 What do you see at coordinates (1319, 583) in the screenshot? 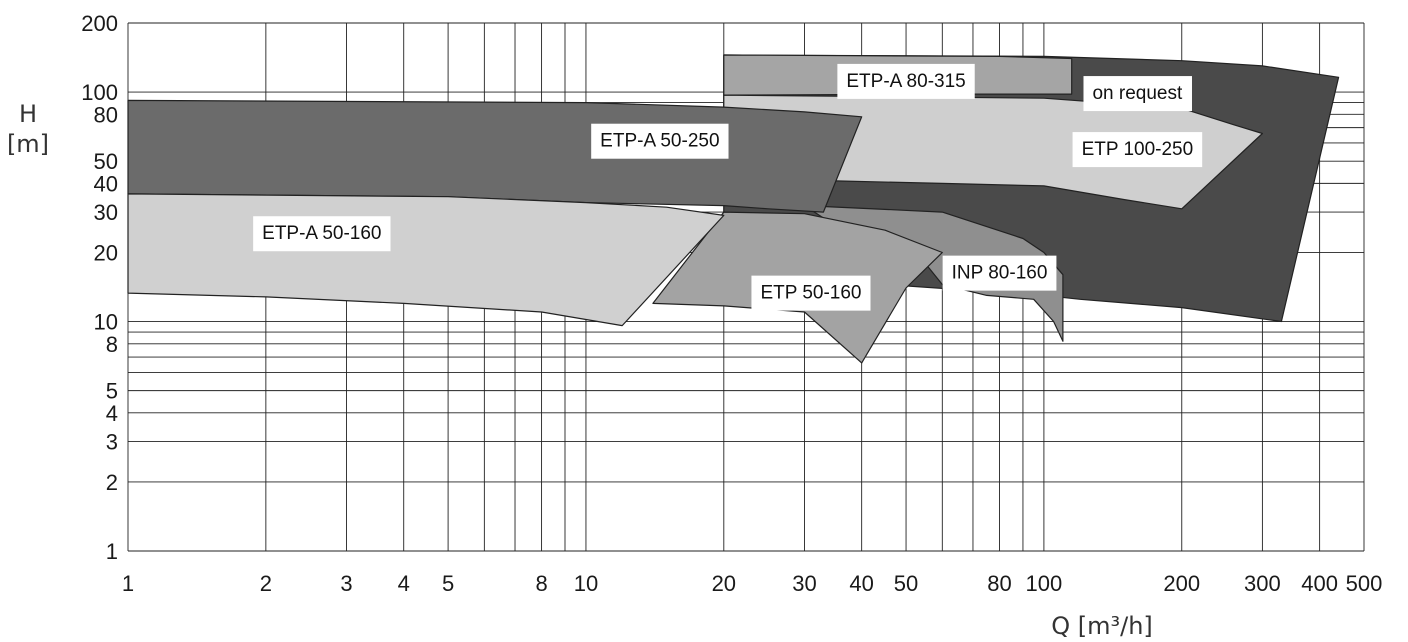
I see `x-tick-label-400: 400` at bounding box center [1319, 583].